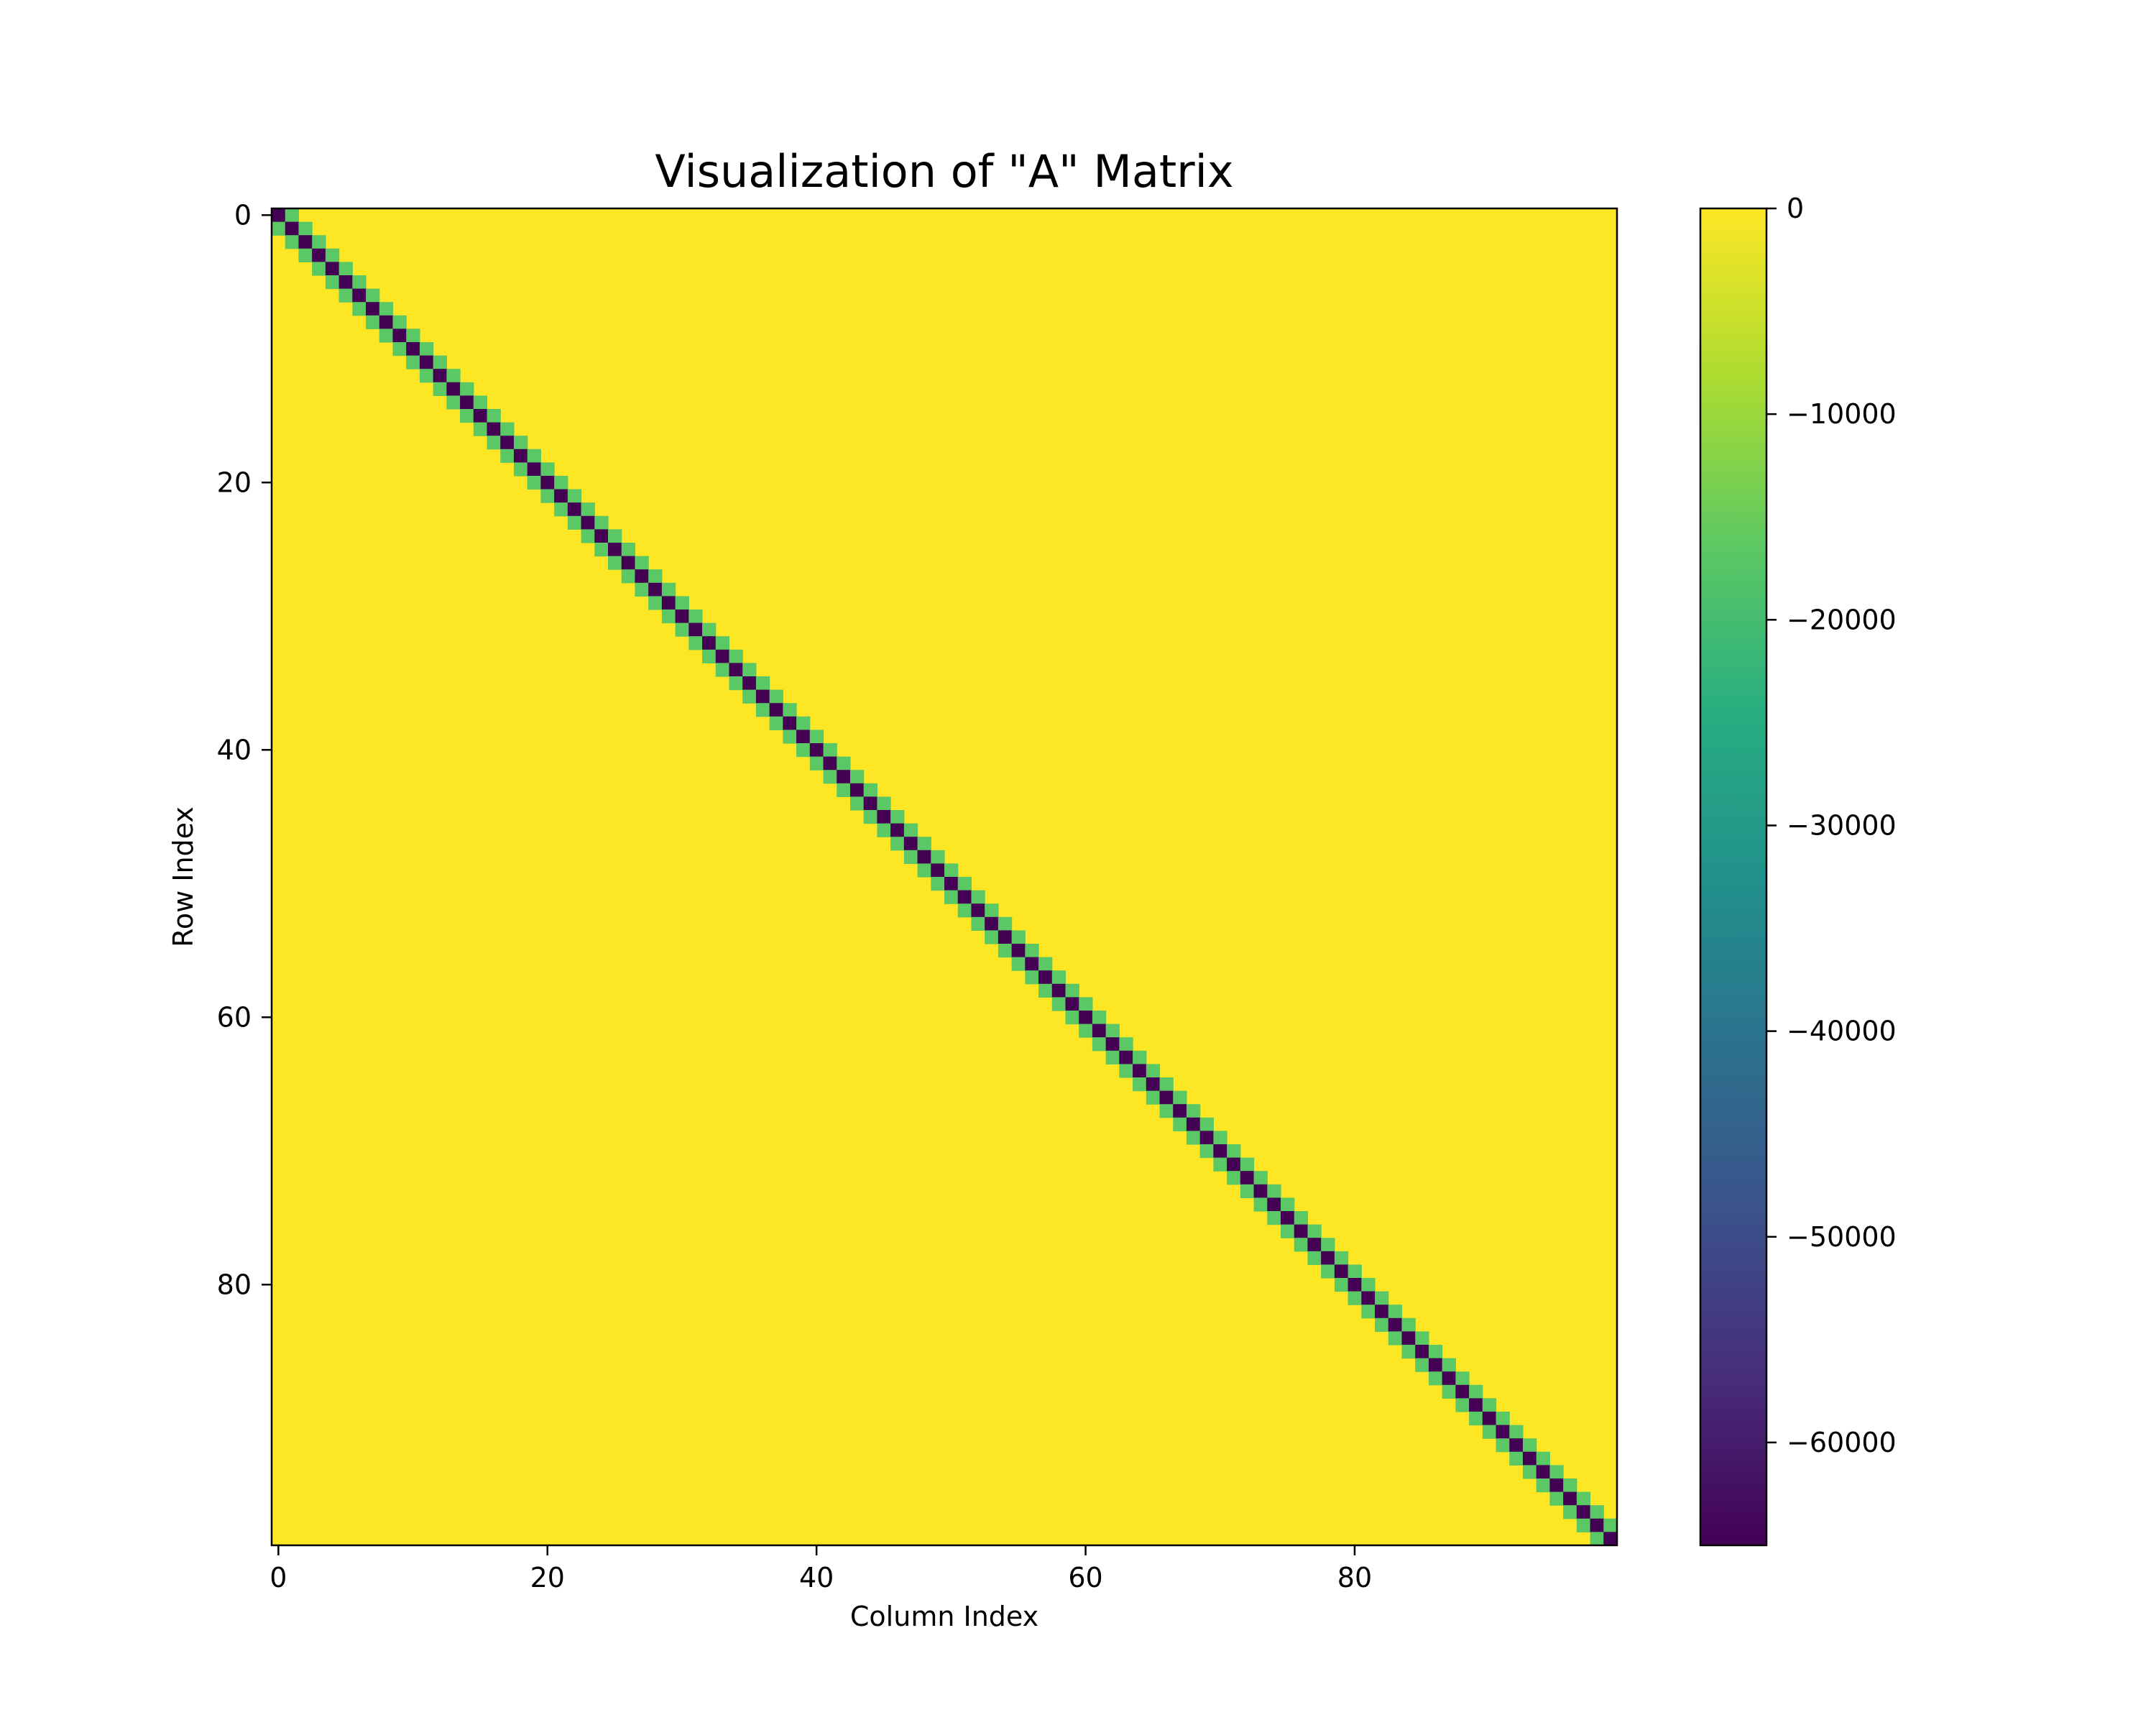  What do you see at coordinates (1354, 1577) in the screenshot?
I see `x-tick-label: 80` at bounding box center [1354, 1577].